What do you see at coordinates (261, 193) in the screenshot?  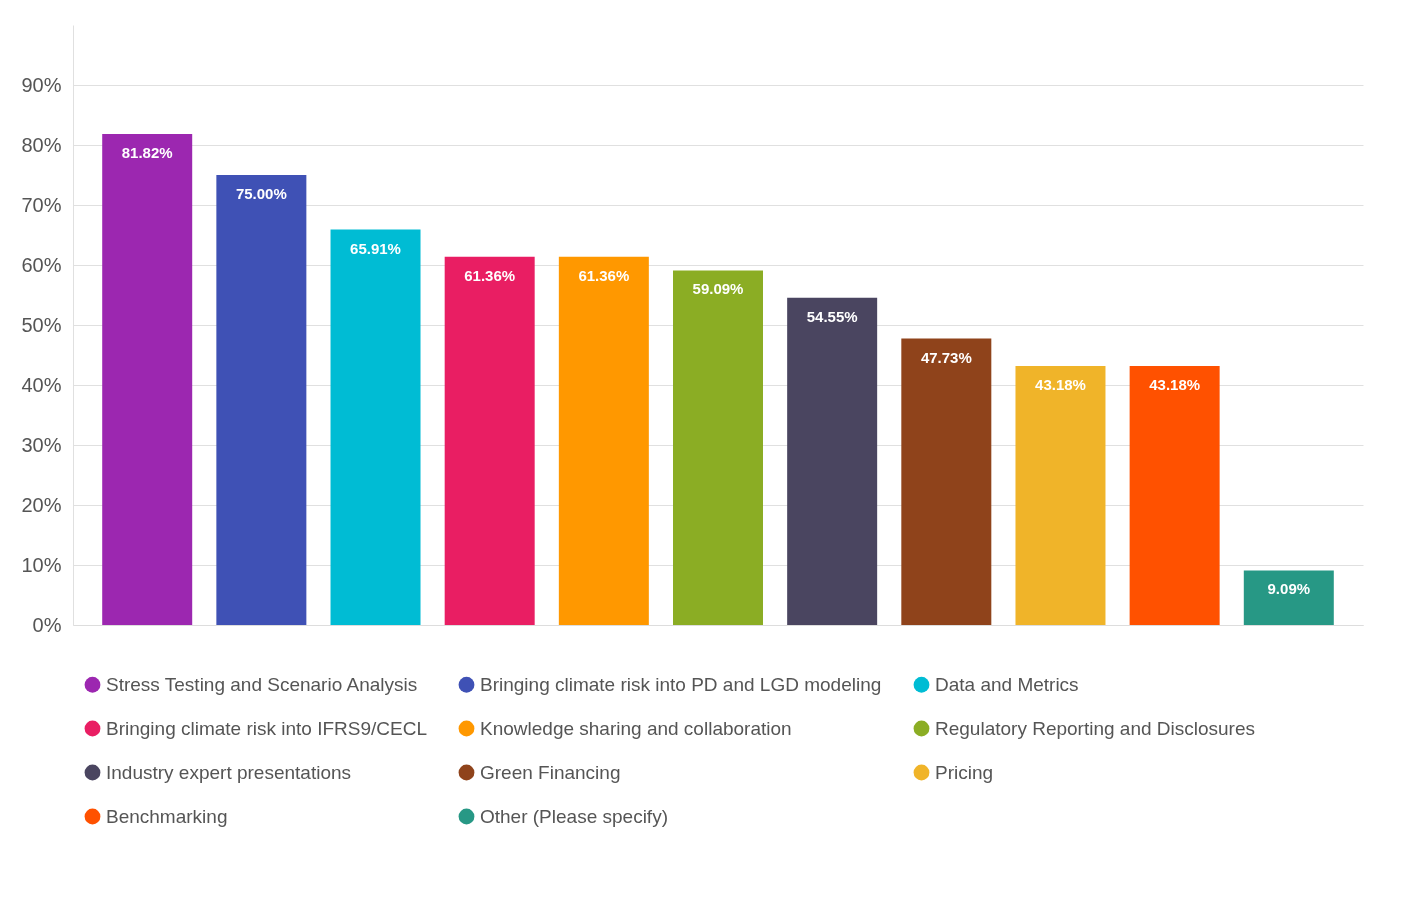 I see `data-label: 75.00%` at bounding box center [261, 193].